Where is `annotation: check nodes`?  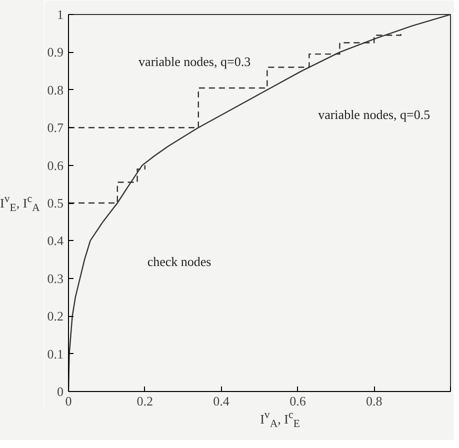
annotation: check nodes is located at coordinates (179, 261).